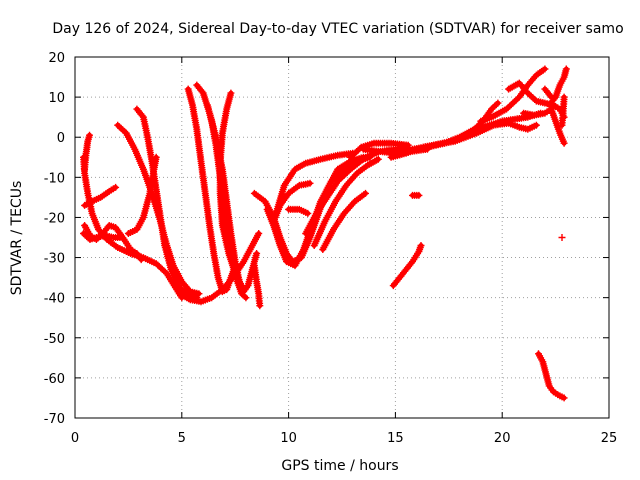 Image resolution: width=640 pixels, height=480 pixels. Describe the element at coordinates (54, 218) in the screenshot. I see `y-tick-label: -20` at that location.